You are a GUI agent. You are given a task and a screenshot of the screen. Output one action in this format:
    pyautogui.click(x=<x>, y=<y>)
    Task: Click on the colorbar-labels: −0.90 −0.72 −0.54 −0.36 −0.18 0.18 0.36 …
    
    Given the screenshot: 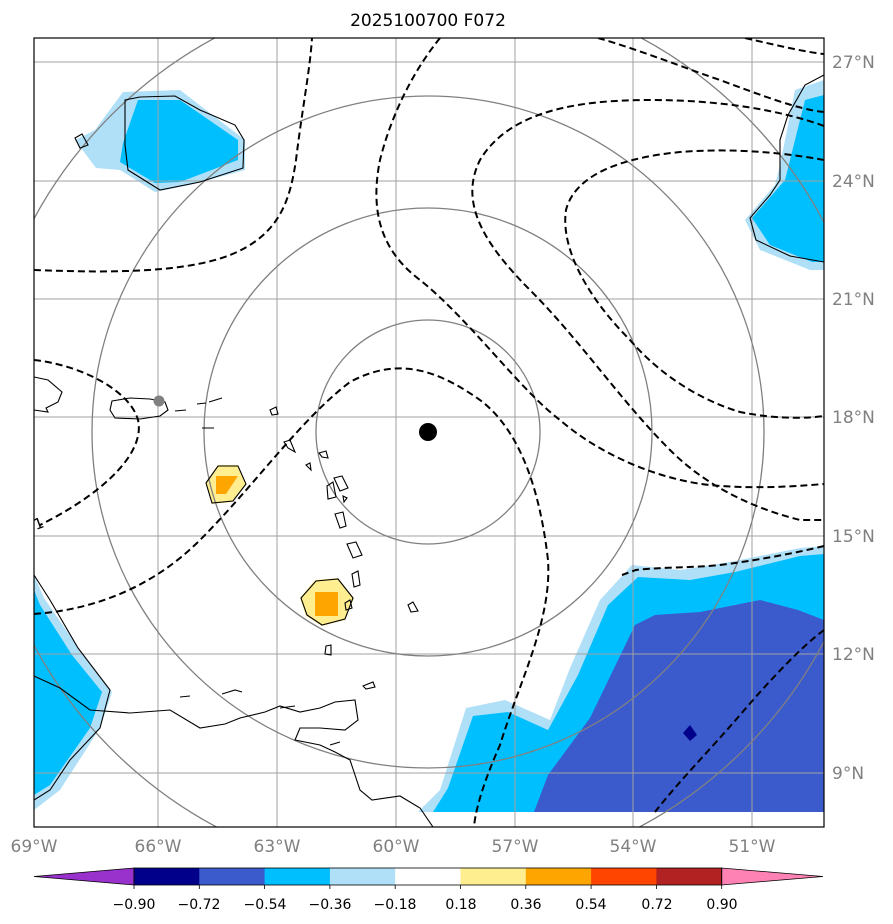 What is the action you would take?
    pyautogui.click(x=425, y=905)
    